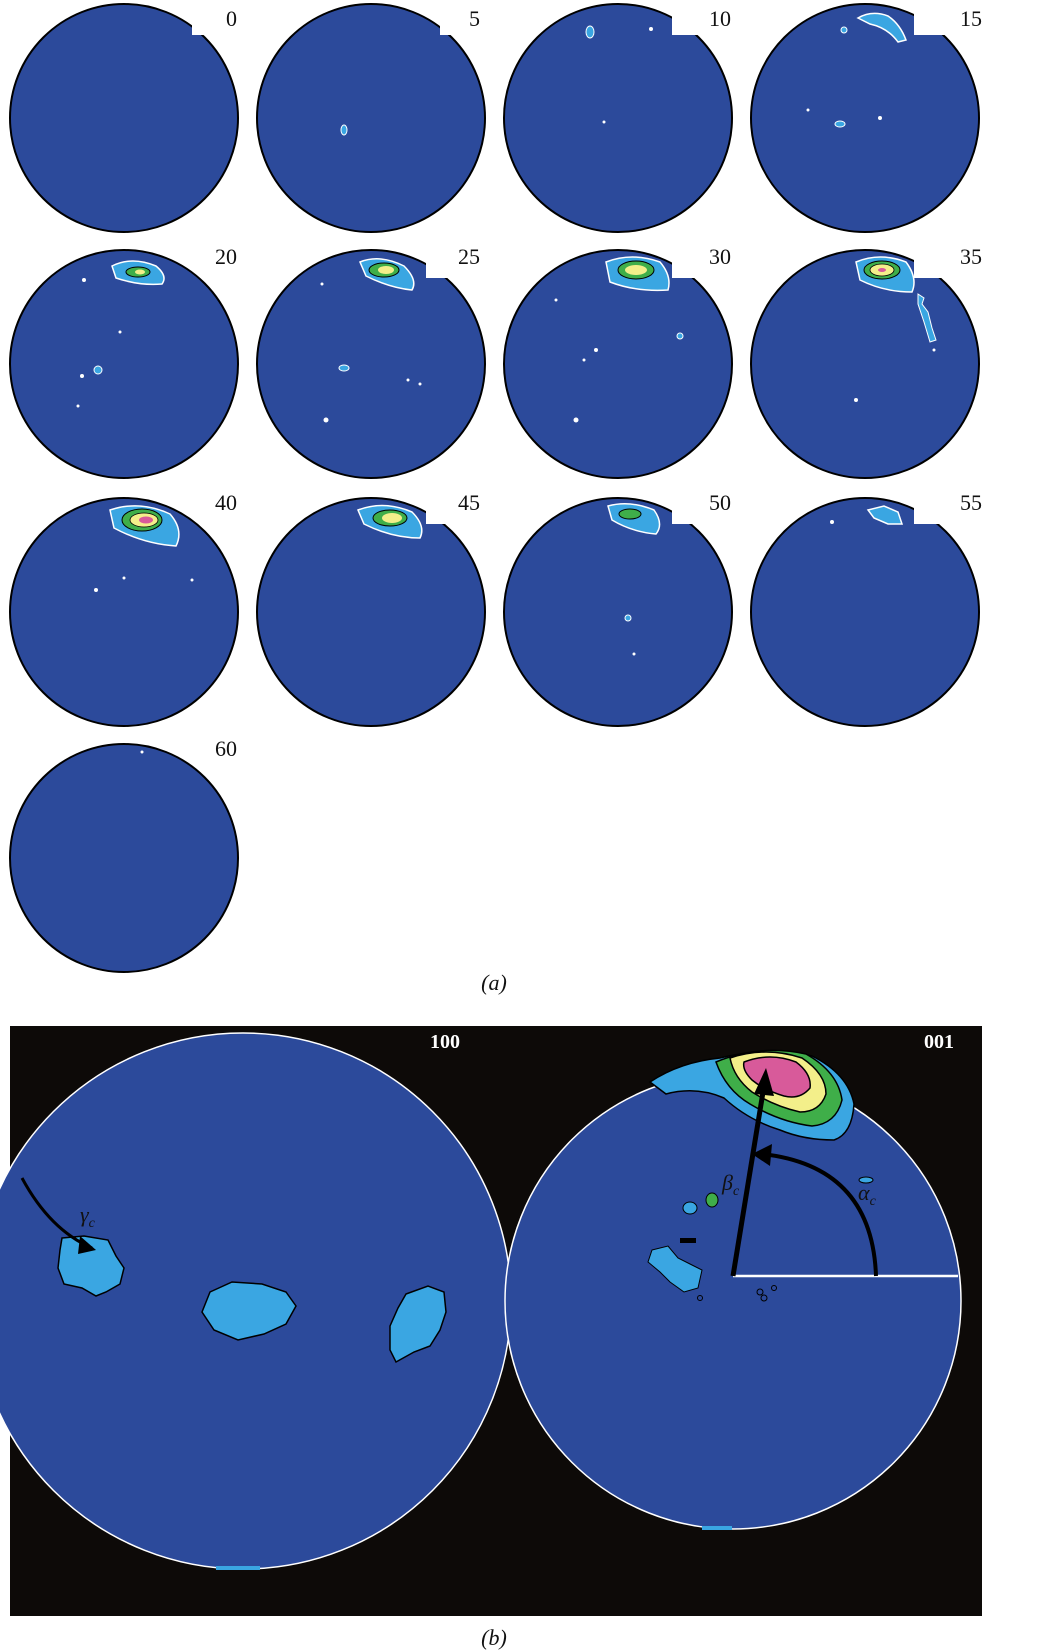 This screenshot has height=1650, width=1044. What do you see at coordinates (720, 256) in the screenshot?
I see `panel-label: 30` at bounding box center [720, 256].